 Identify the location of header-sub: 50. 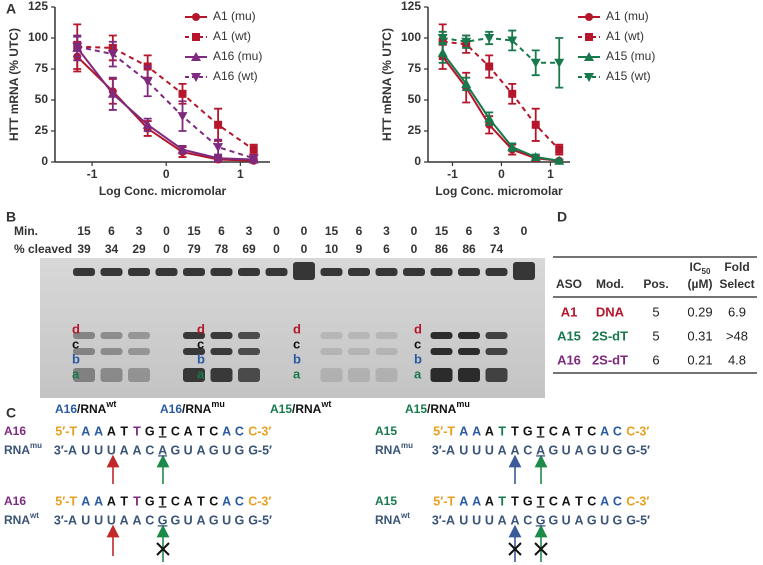
(706, 271).